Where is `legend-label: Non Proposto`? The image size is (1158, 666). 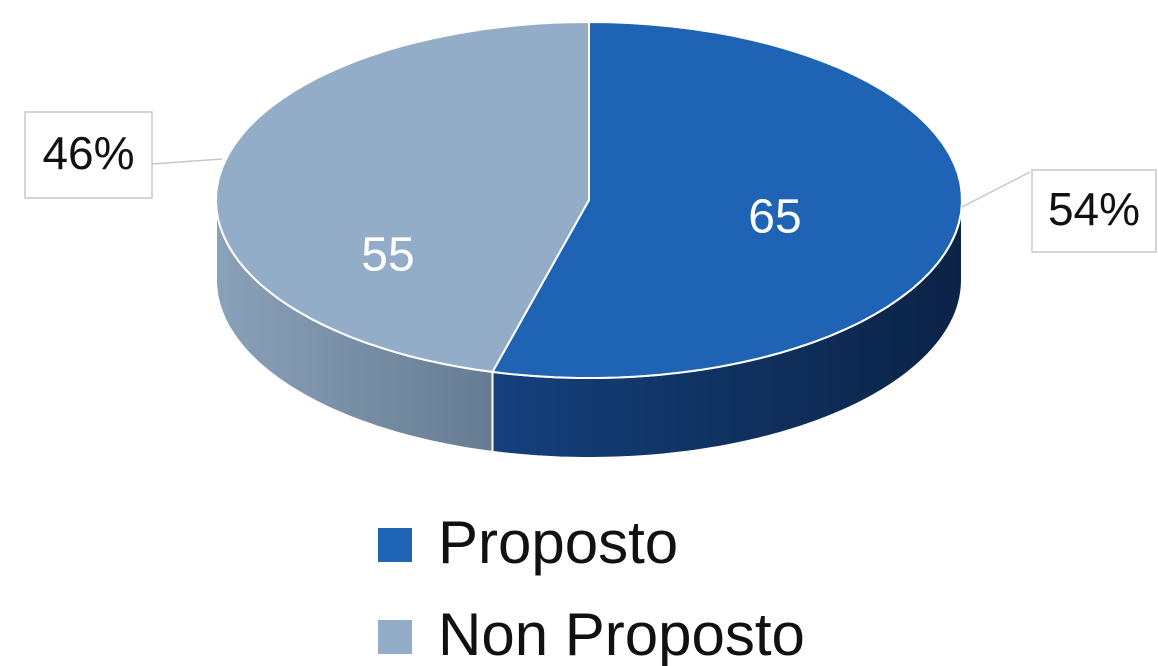
legend-label: Non Proposto is located at coordinates (621, 633).